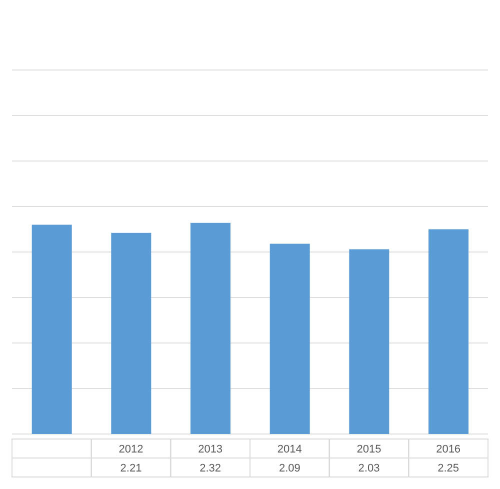 The height and width of the screenshot is (489, 500). What do you see at coordinates (131, 449) in the screenshot?
I see `x-tick-label: 2012` at bounding box center [131, 449].